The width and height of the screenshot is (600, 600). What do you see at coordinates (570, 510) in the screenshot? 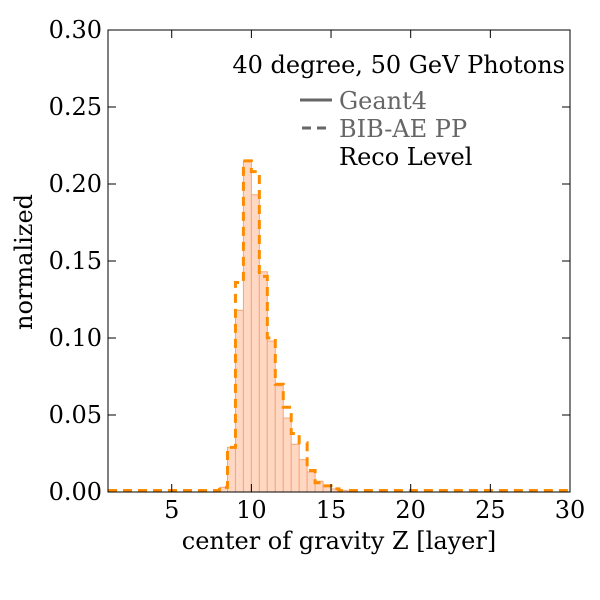
I see `x-tick-label: 30` at bounding box center [570, 510].